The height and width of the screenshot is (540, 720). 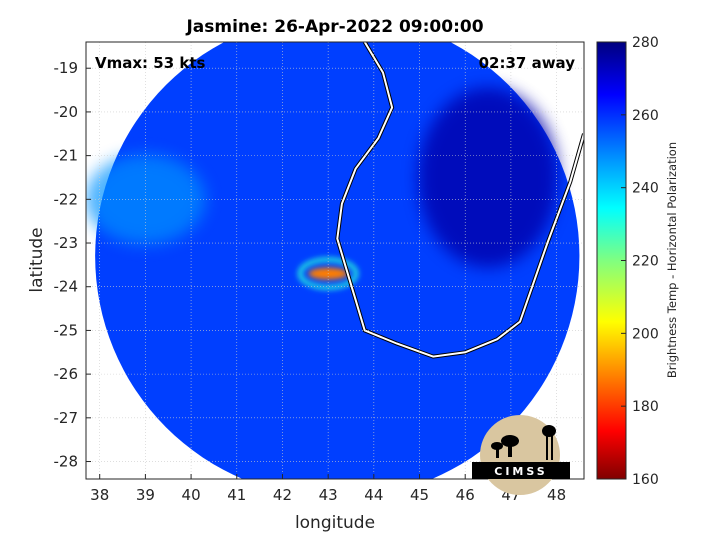 I want to click on logo-text: CIMSS, so click(x=520, y=471).